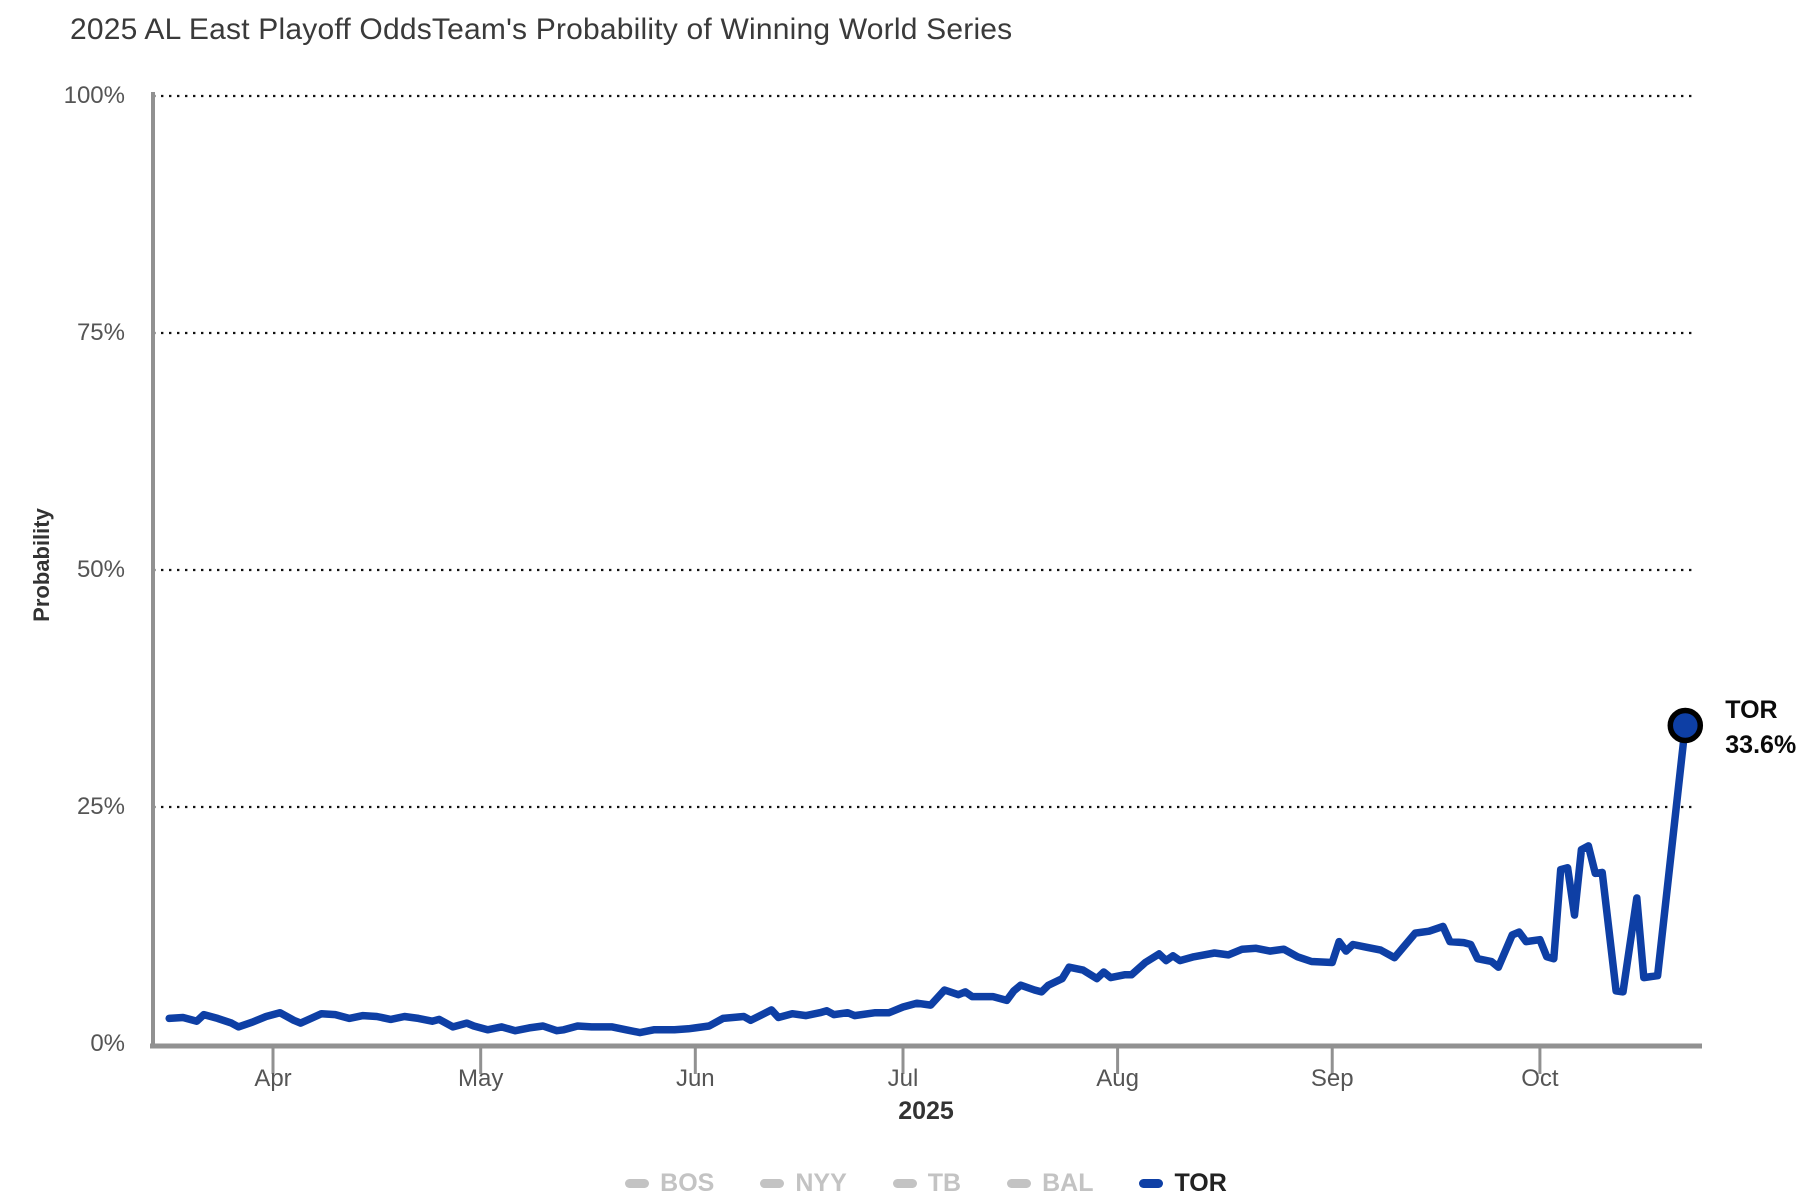 This screenshot has width=1800, height=1200. I want to click on legend-item-tb: TB, so click(927, 1183).